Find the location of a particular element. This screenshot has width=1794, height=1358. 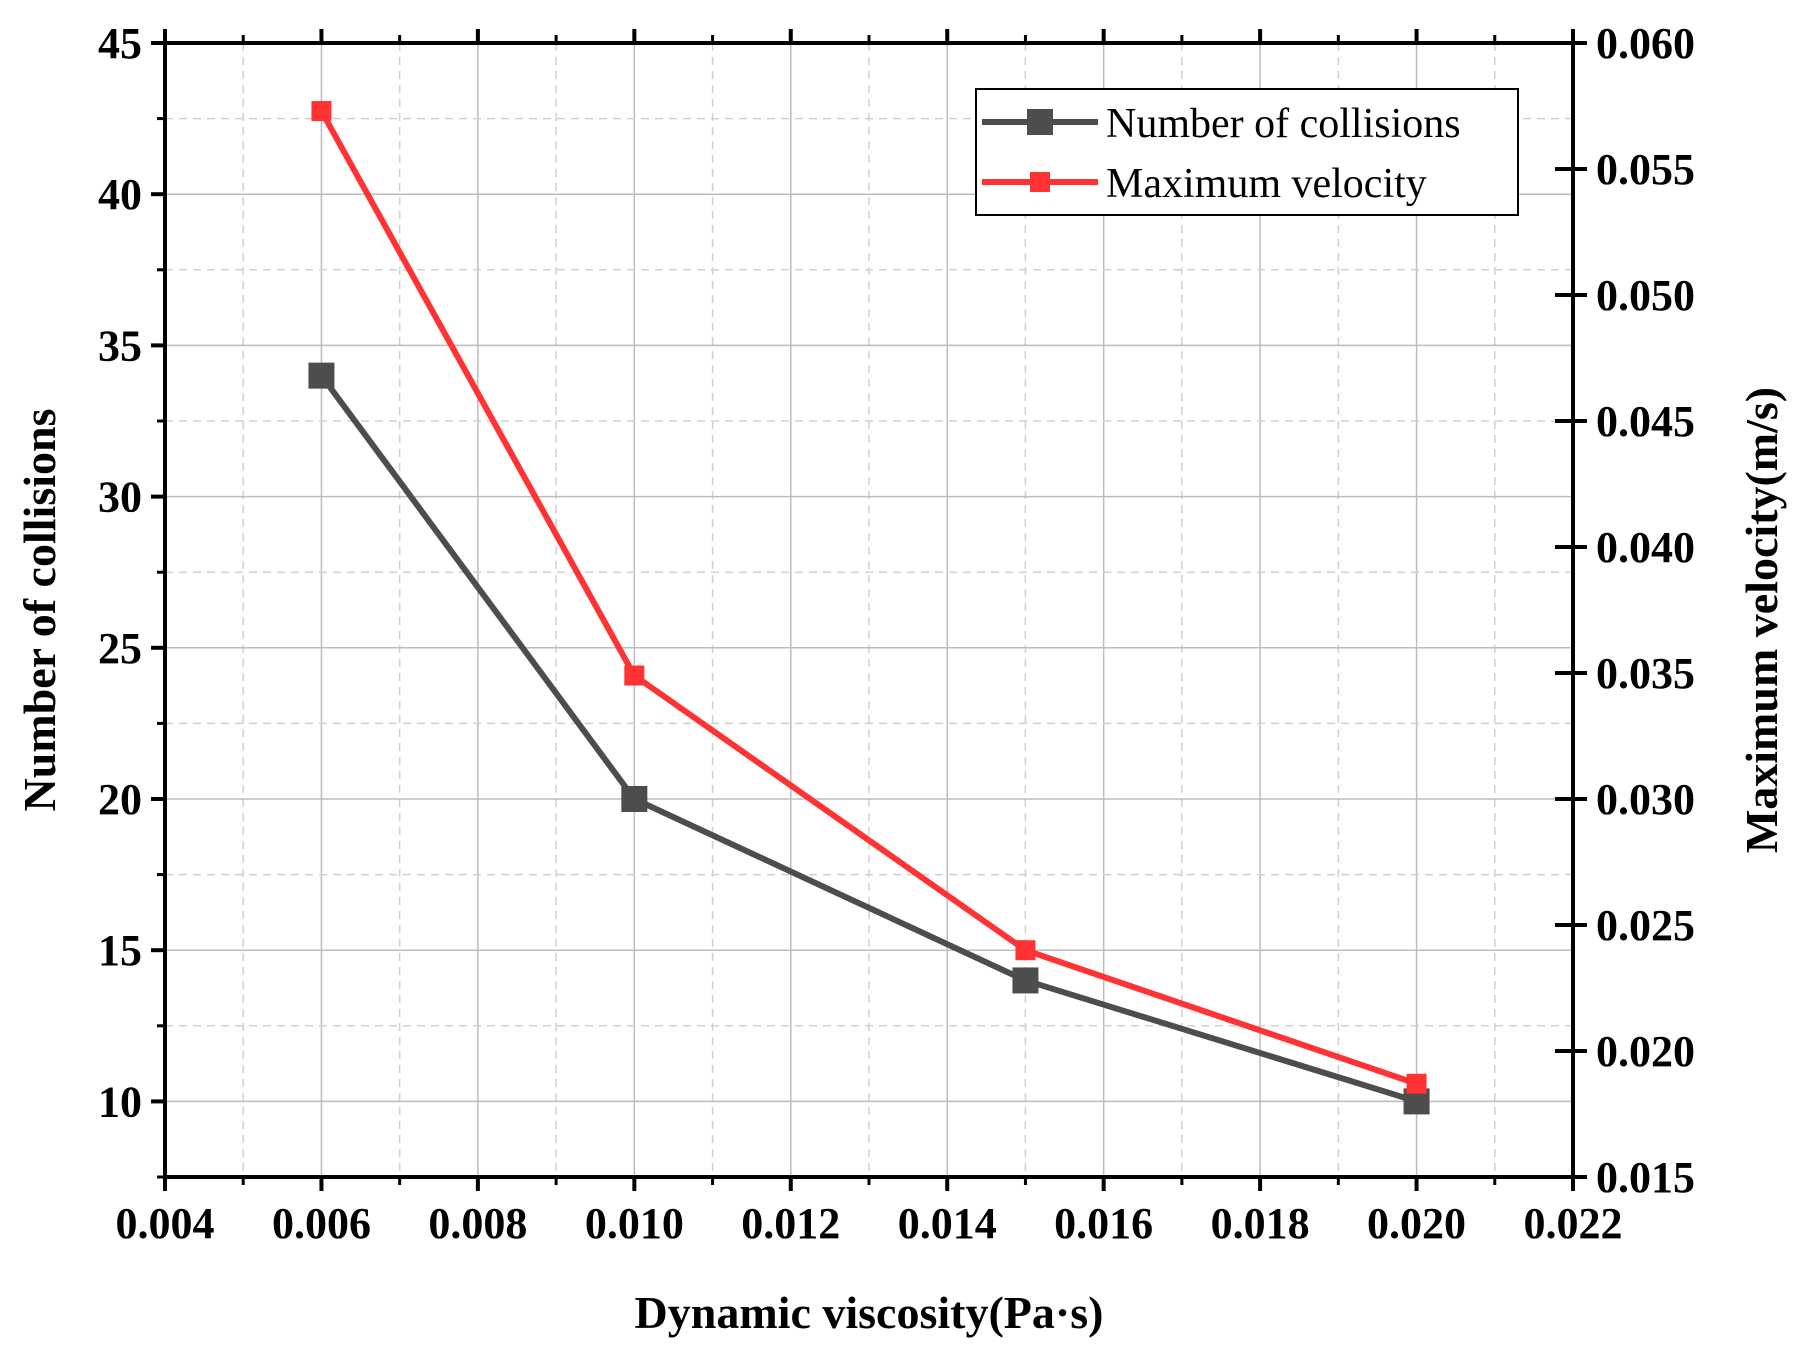

y2-tick-label: 0.035 is located at coordinates (1645, 673).